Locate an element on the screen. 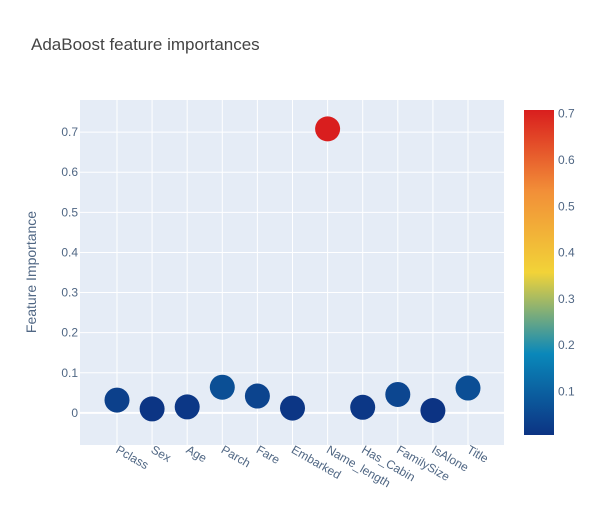 The width and height of the screenshot is (594, 530). y-tick-label: 0.1 is located at coordinates (69, 373).